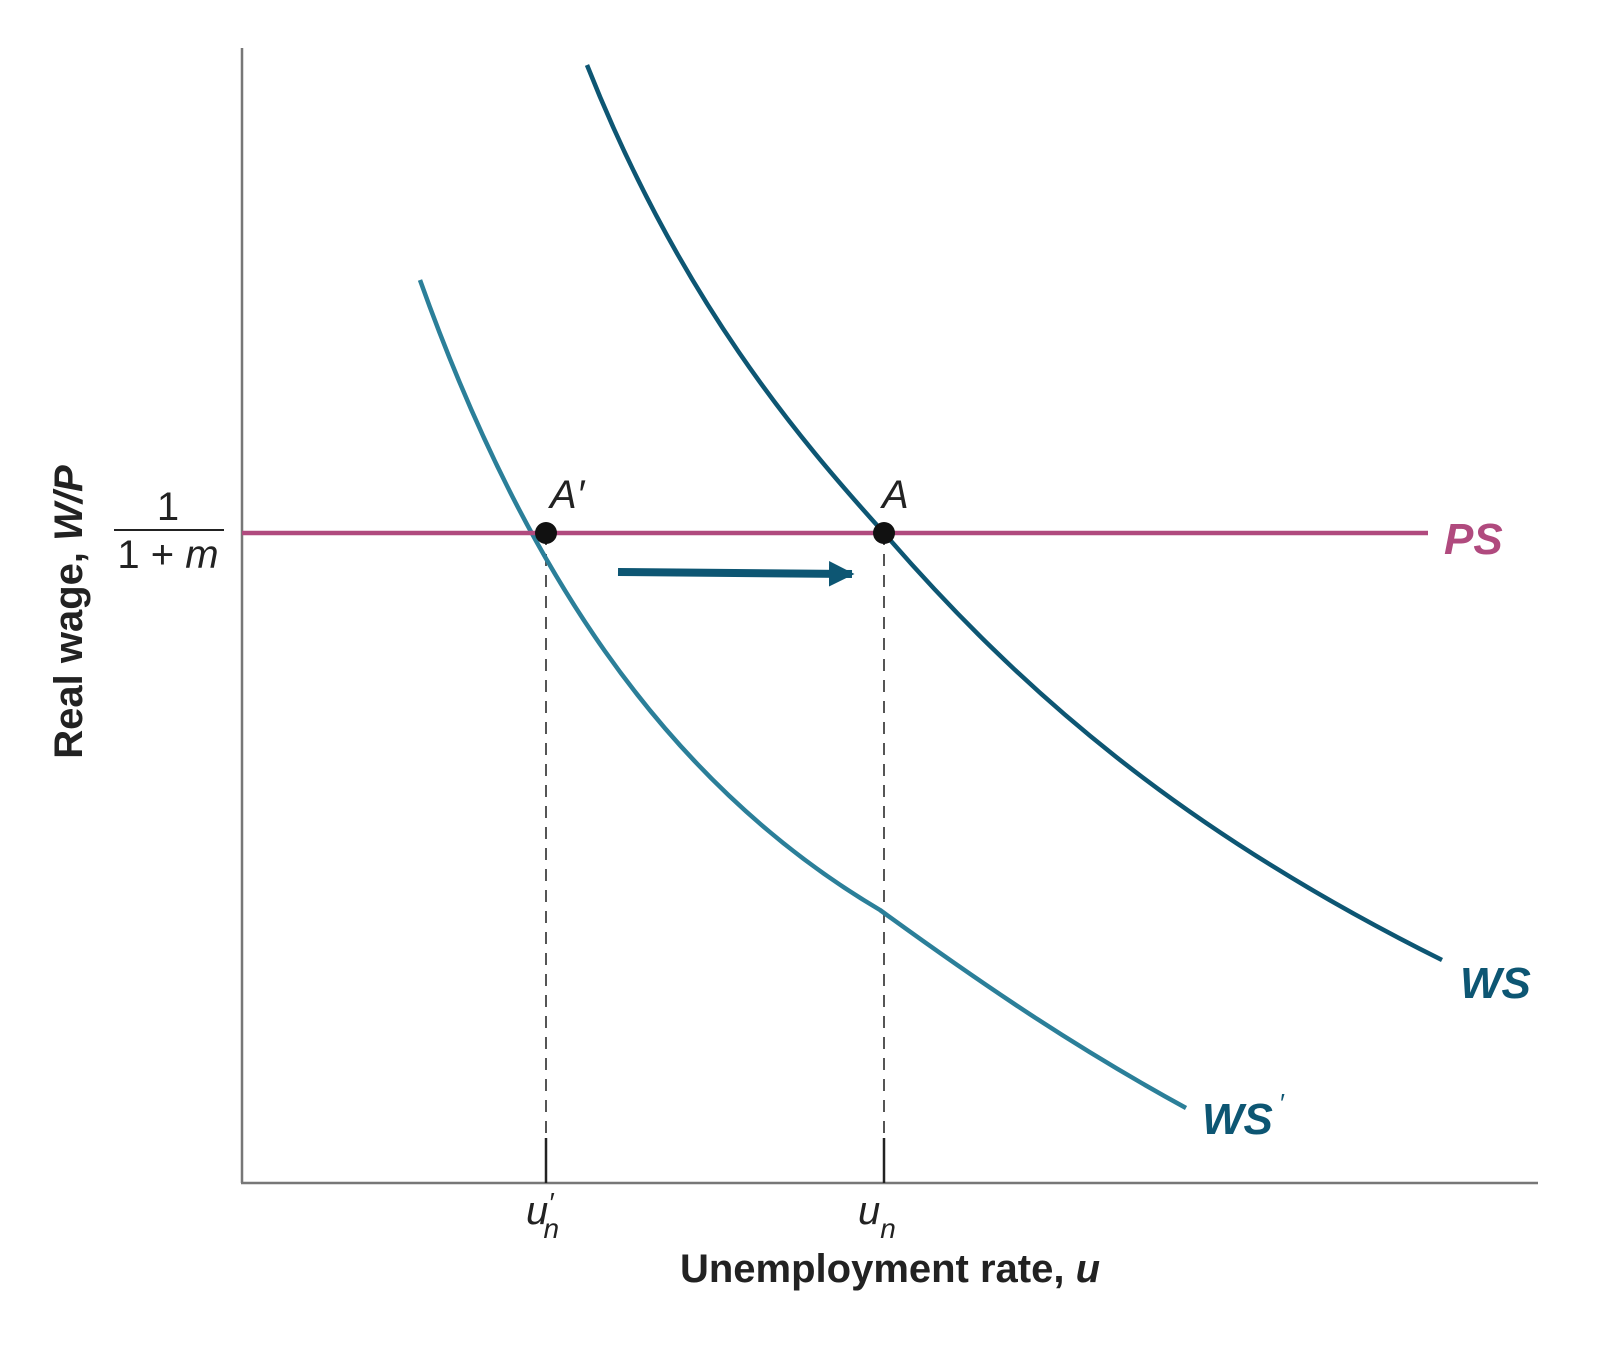  What do you see at coordinates (542, 1215) in the screenshot?
I see `x-tick-left-label: u′ n` at bounding box center [542, 1215].